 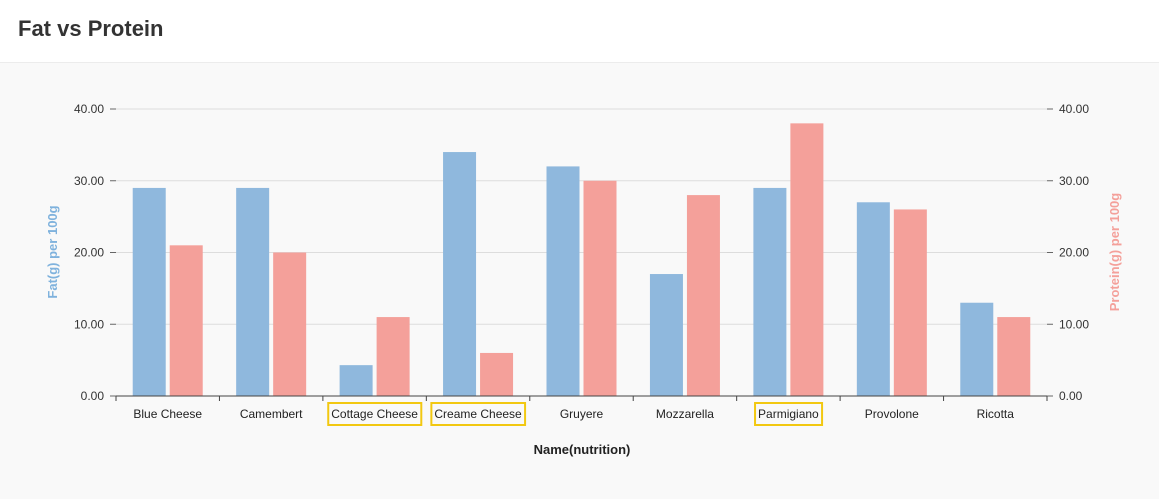 What do you see at coordinates (1074, 109) in the screenshot?
I see `right-y-tick-label: 40.00` at bounding box center [1074, 109].